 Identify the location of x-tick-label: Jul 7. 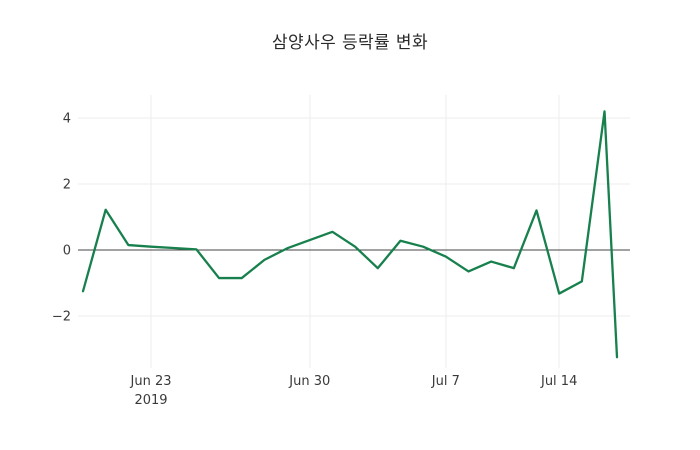
(445, 381).